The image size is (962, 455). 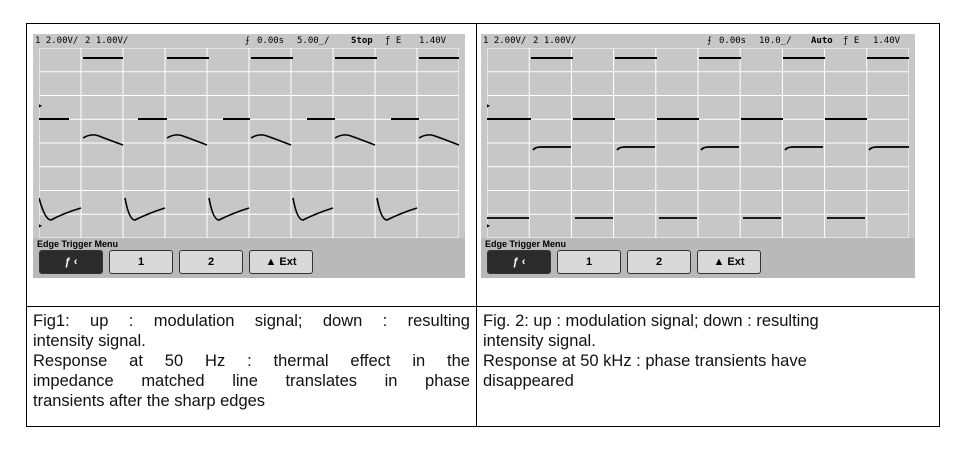 What do you see at coordinates (71, 262) in the screenshot?
I see `fig1-slope-softkey: ƒ ‹` at bounding box center [71, 262].